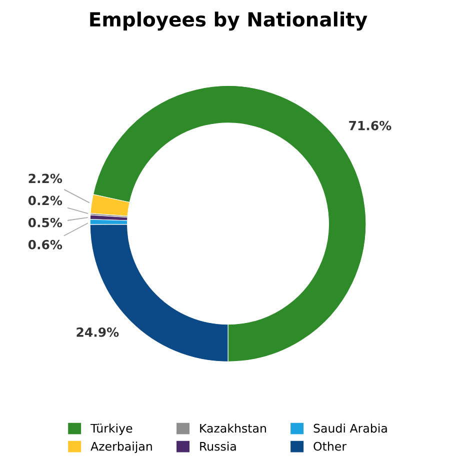 The image size is (456, 466). I want to click on data-label: 0.2%, so click(45, 201).